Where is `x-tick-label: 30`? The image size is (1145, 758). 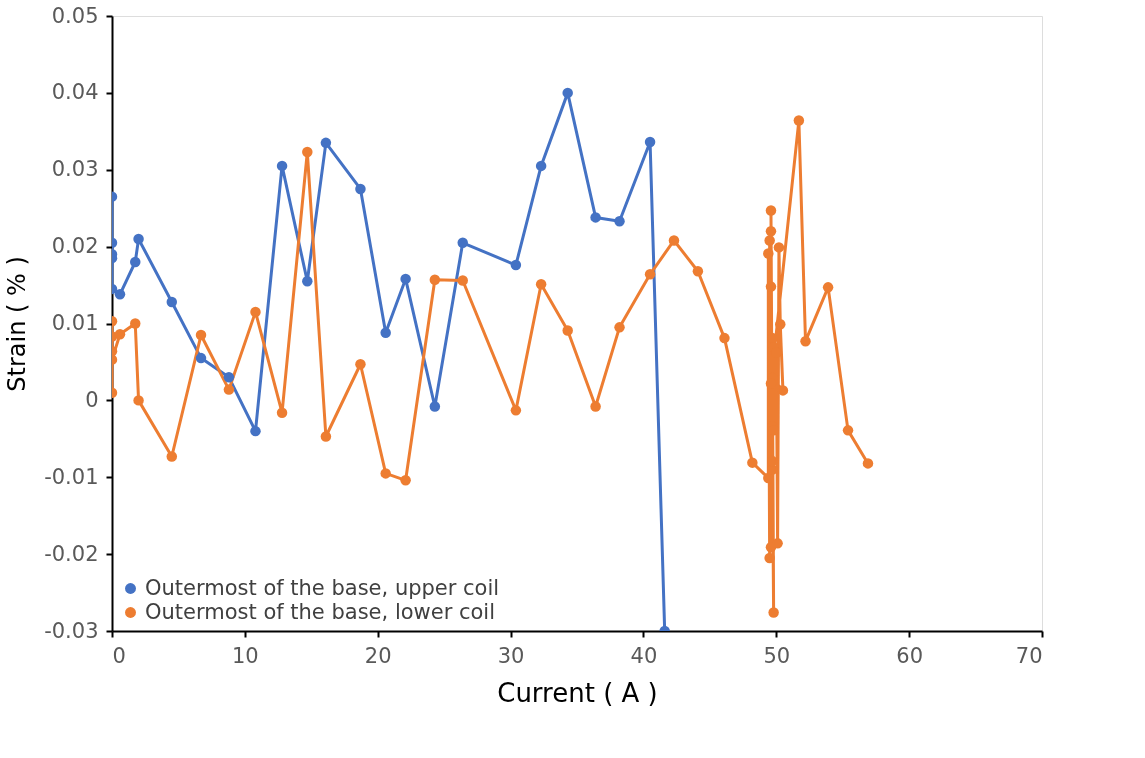
x-tick-label: 30 is located at coordinates (511, 655).